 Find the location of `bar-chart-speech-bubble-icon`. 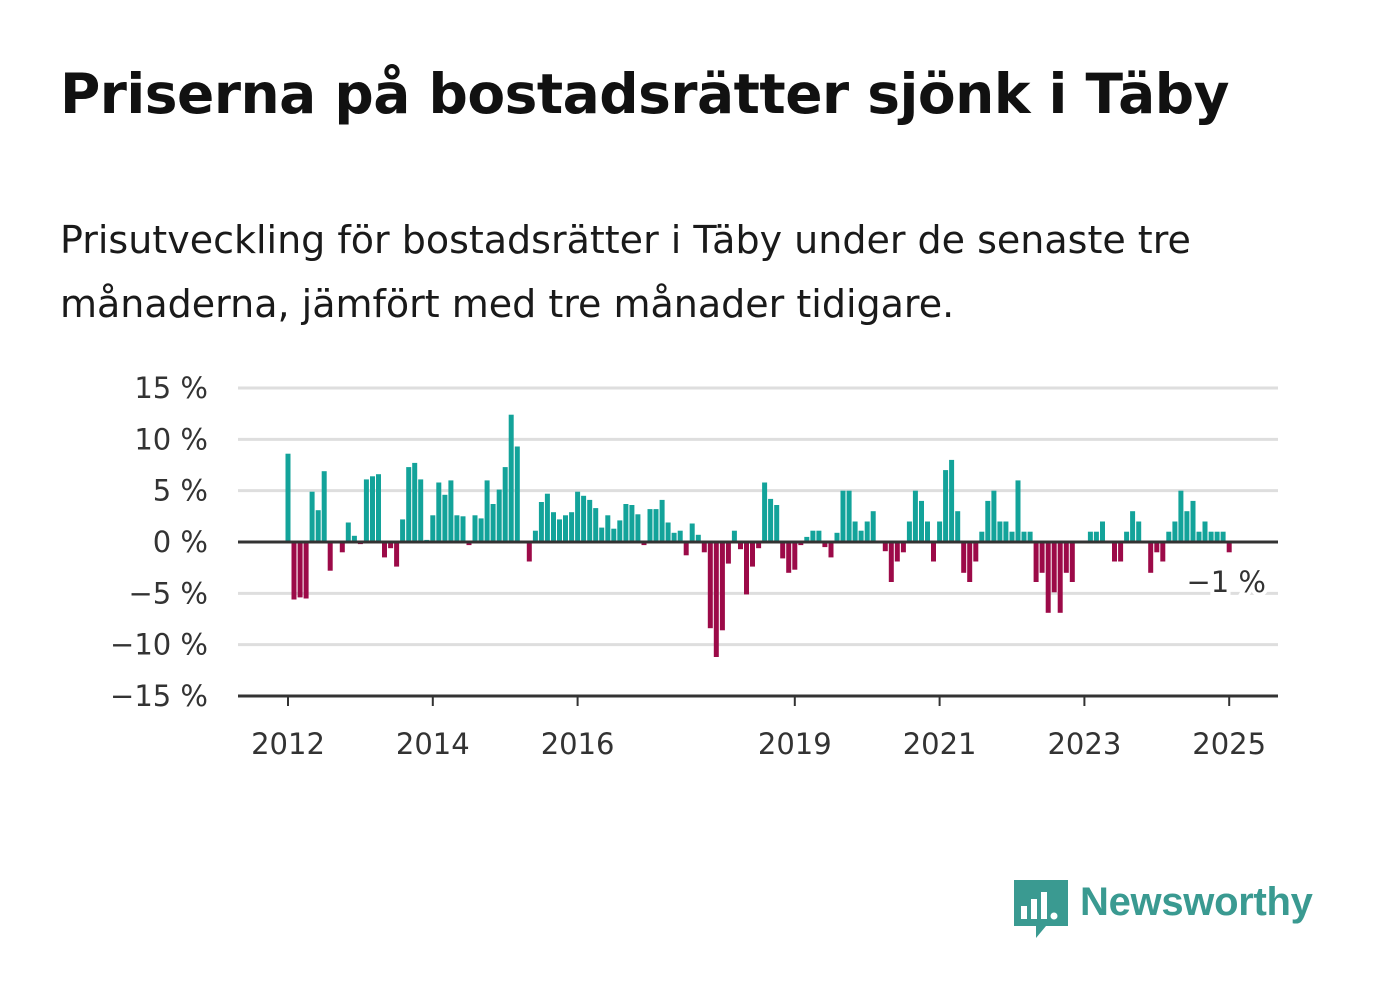

bar-chart-speech-bubble-icon is located at coordinates (1041, 909).